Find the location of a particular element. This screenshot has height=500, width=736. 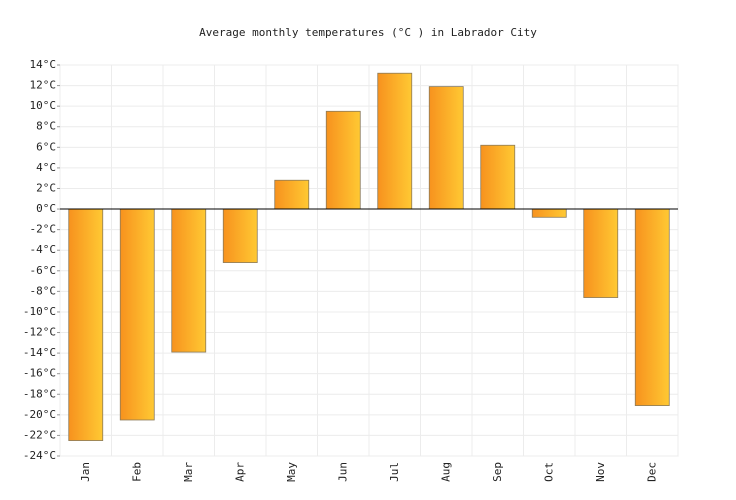

x-tick-label: Mar is located at coordinates (188, 472).